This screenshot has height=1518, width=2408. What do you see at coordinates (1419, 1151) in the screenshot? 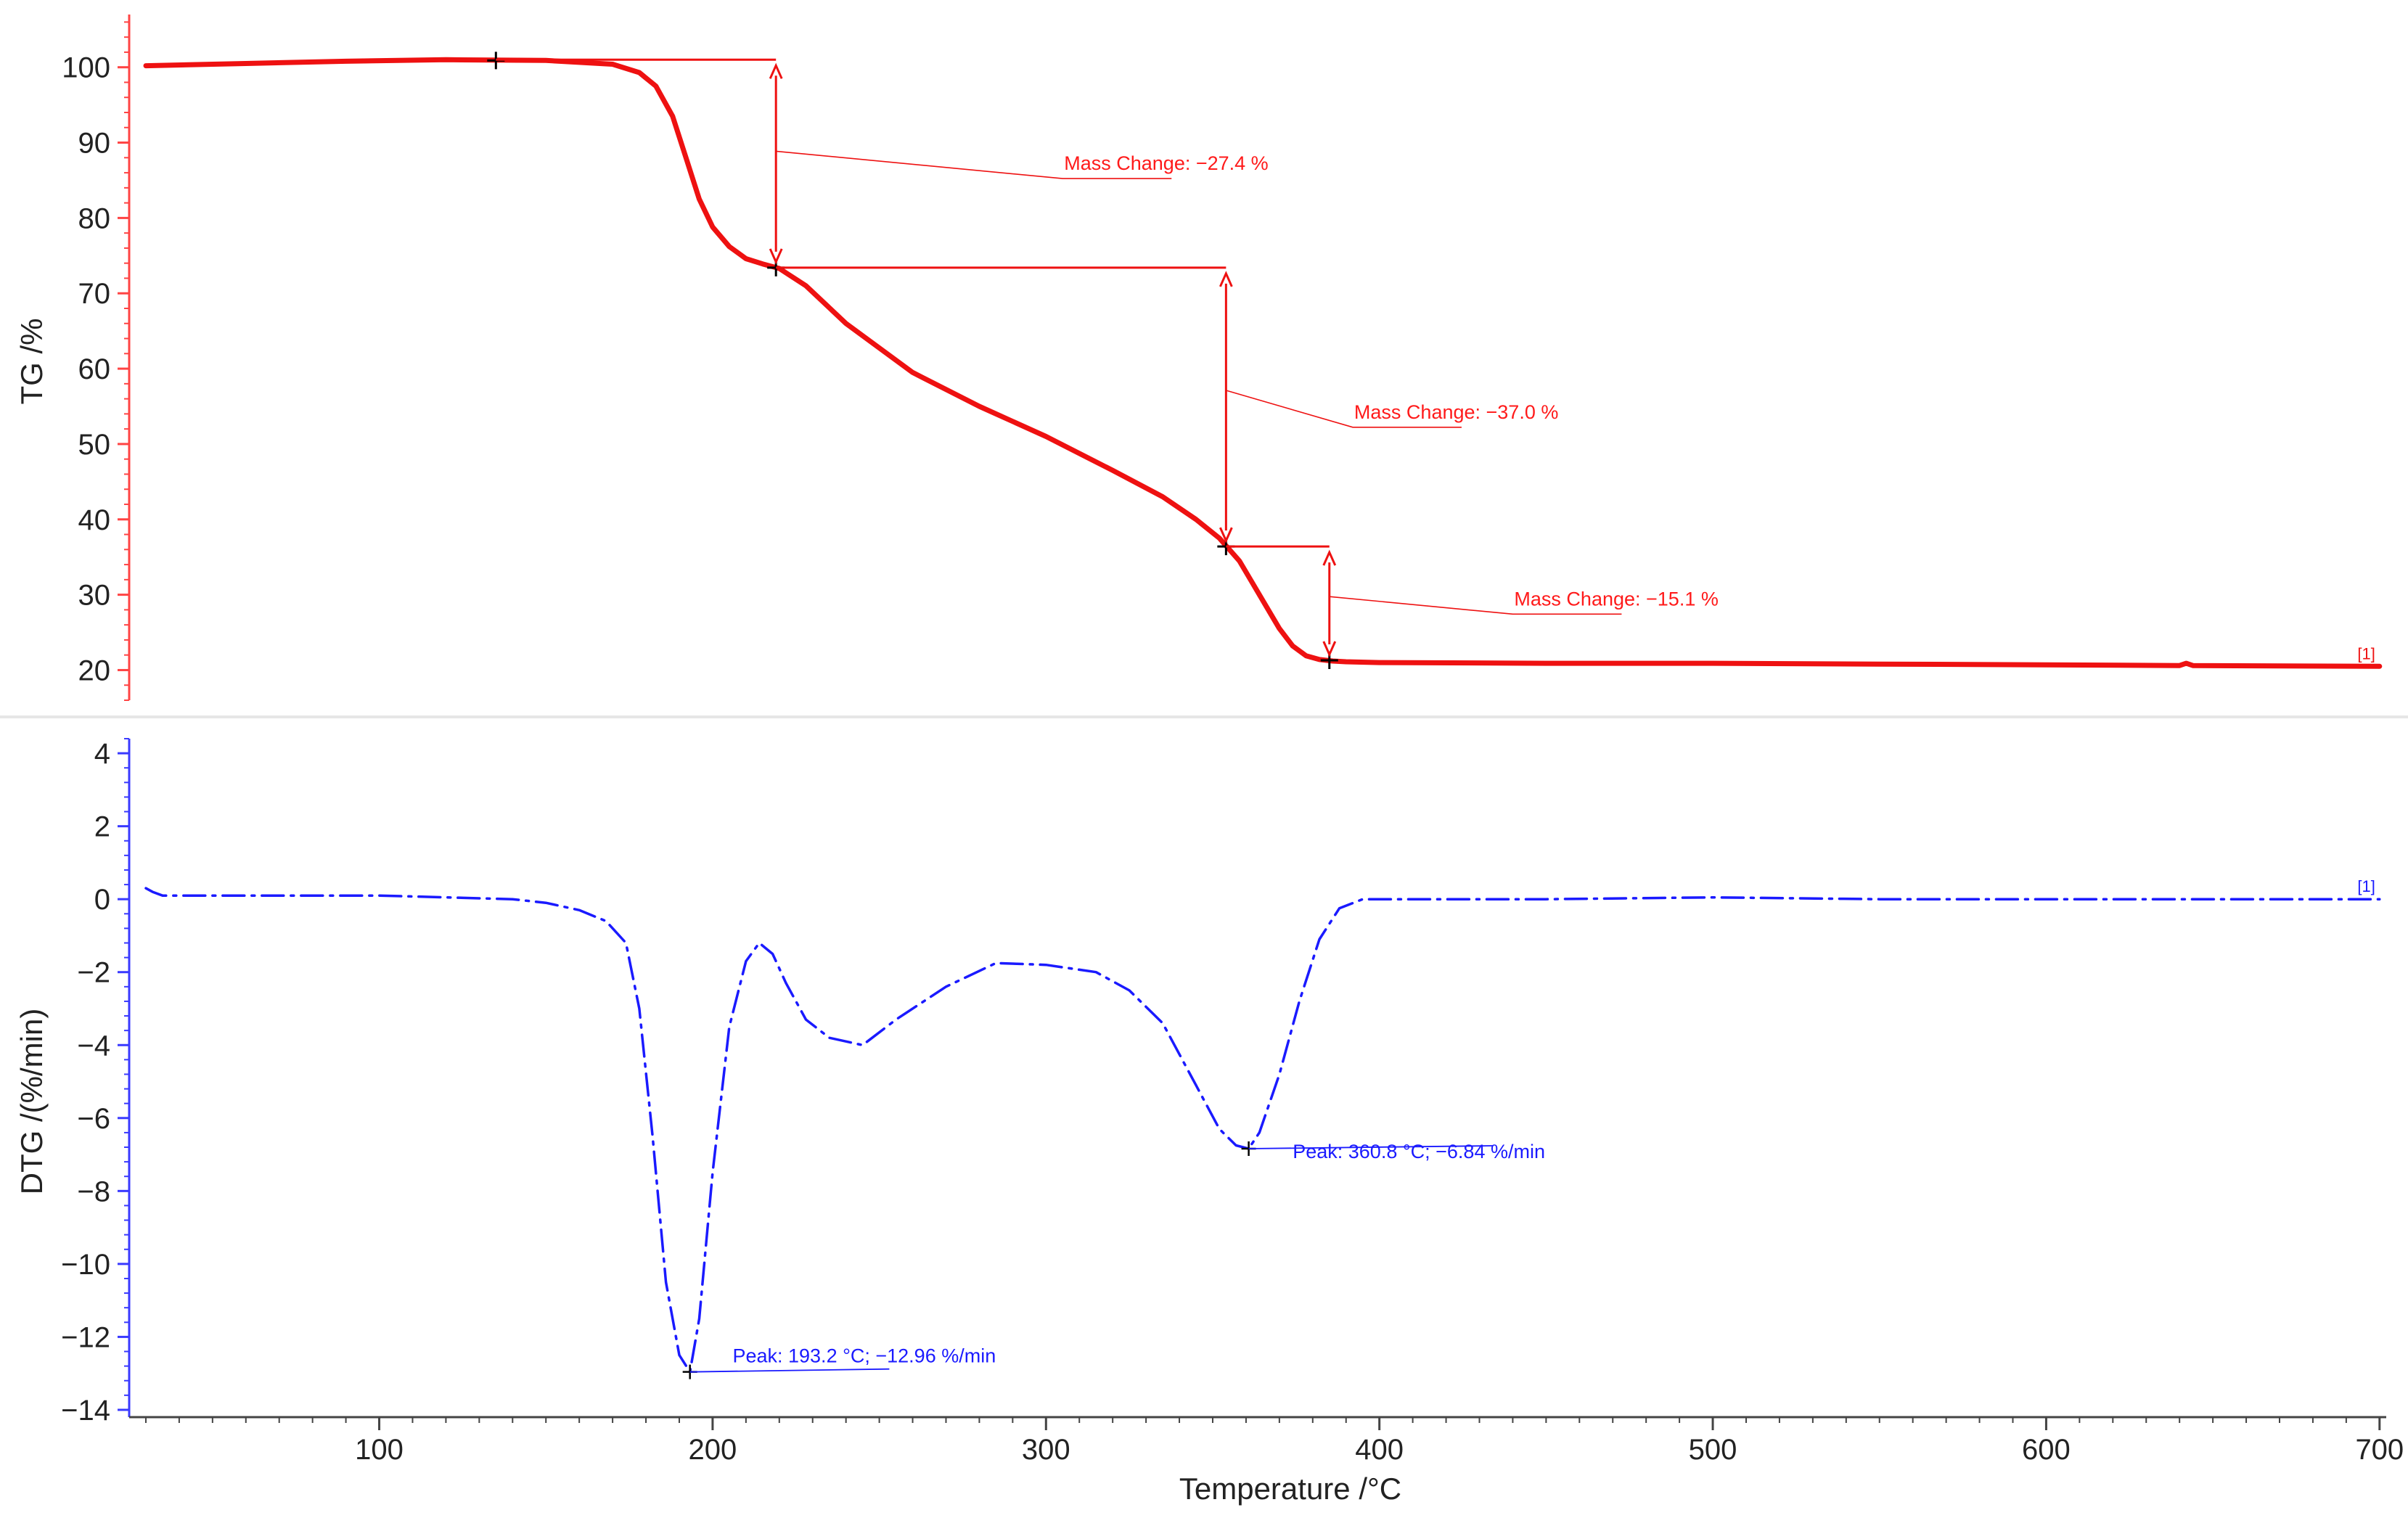
I see `dtg-peak-label-1: Peak: 360.8 °C; −6.84 %/min` at bounding box center [1419, 1151].